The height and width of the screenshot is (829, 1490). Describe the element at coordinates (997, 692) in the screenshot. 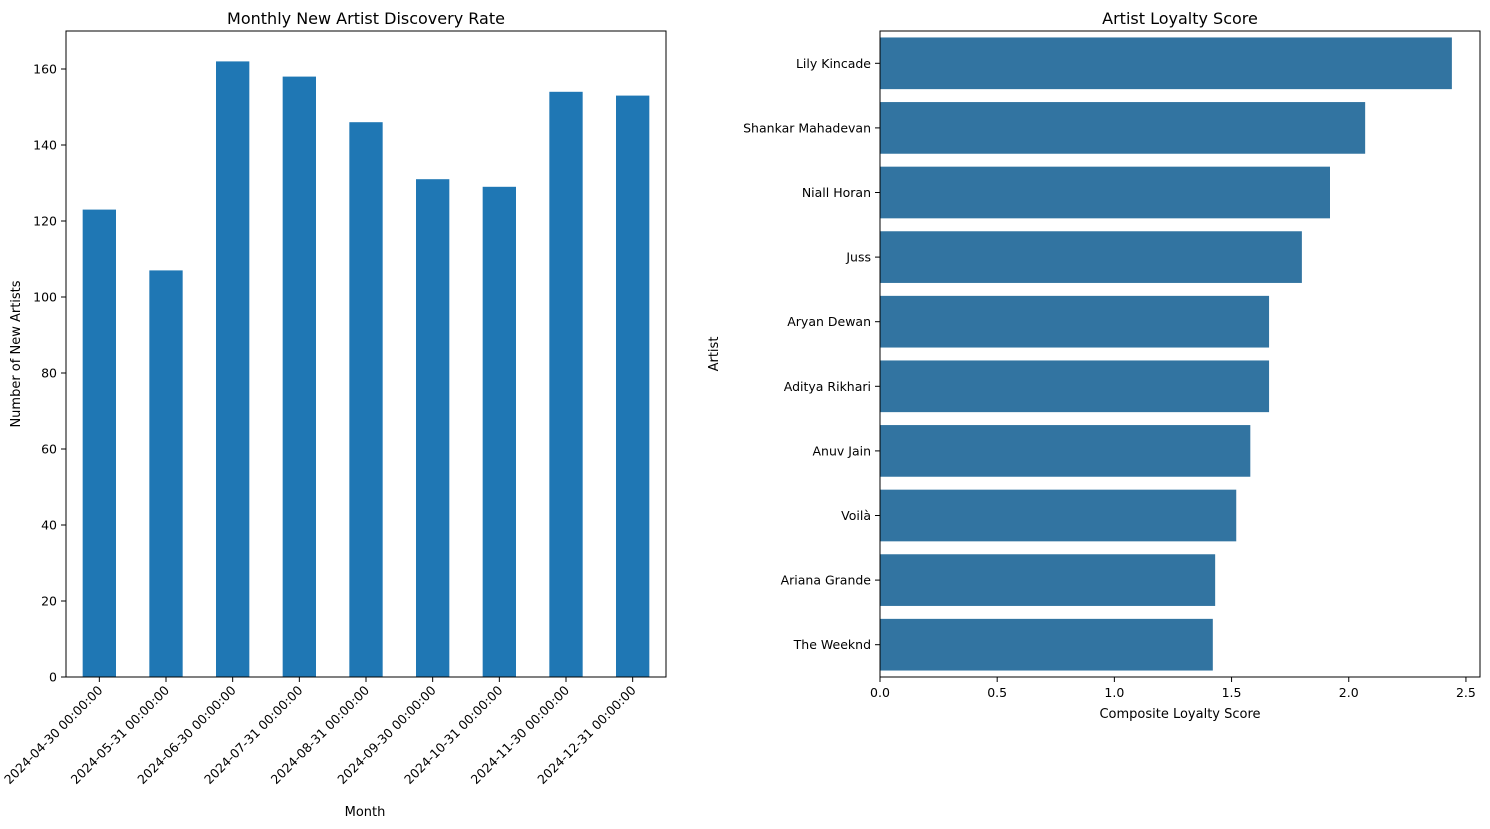

I see `x-tick-label: 0.5` at that location.